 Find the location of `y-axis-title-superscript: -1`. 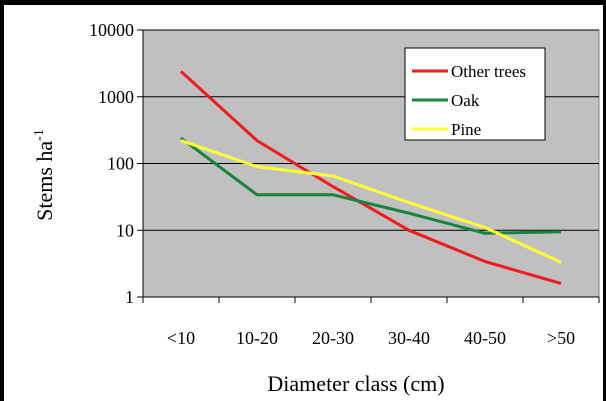

y-axis-title-superscript: -1 is located at coordinates (39, 135).